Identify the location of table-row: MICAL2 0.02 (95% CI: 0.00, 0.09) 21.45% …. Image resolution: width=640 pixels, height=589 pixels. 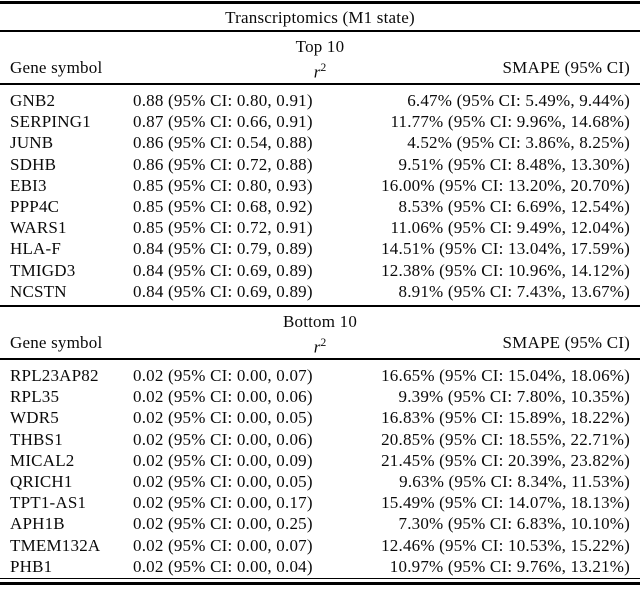
(320, 460).